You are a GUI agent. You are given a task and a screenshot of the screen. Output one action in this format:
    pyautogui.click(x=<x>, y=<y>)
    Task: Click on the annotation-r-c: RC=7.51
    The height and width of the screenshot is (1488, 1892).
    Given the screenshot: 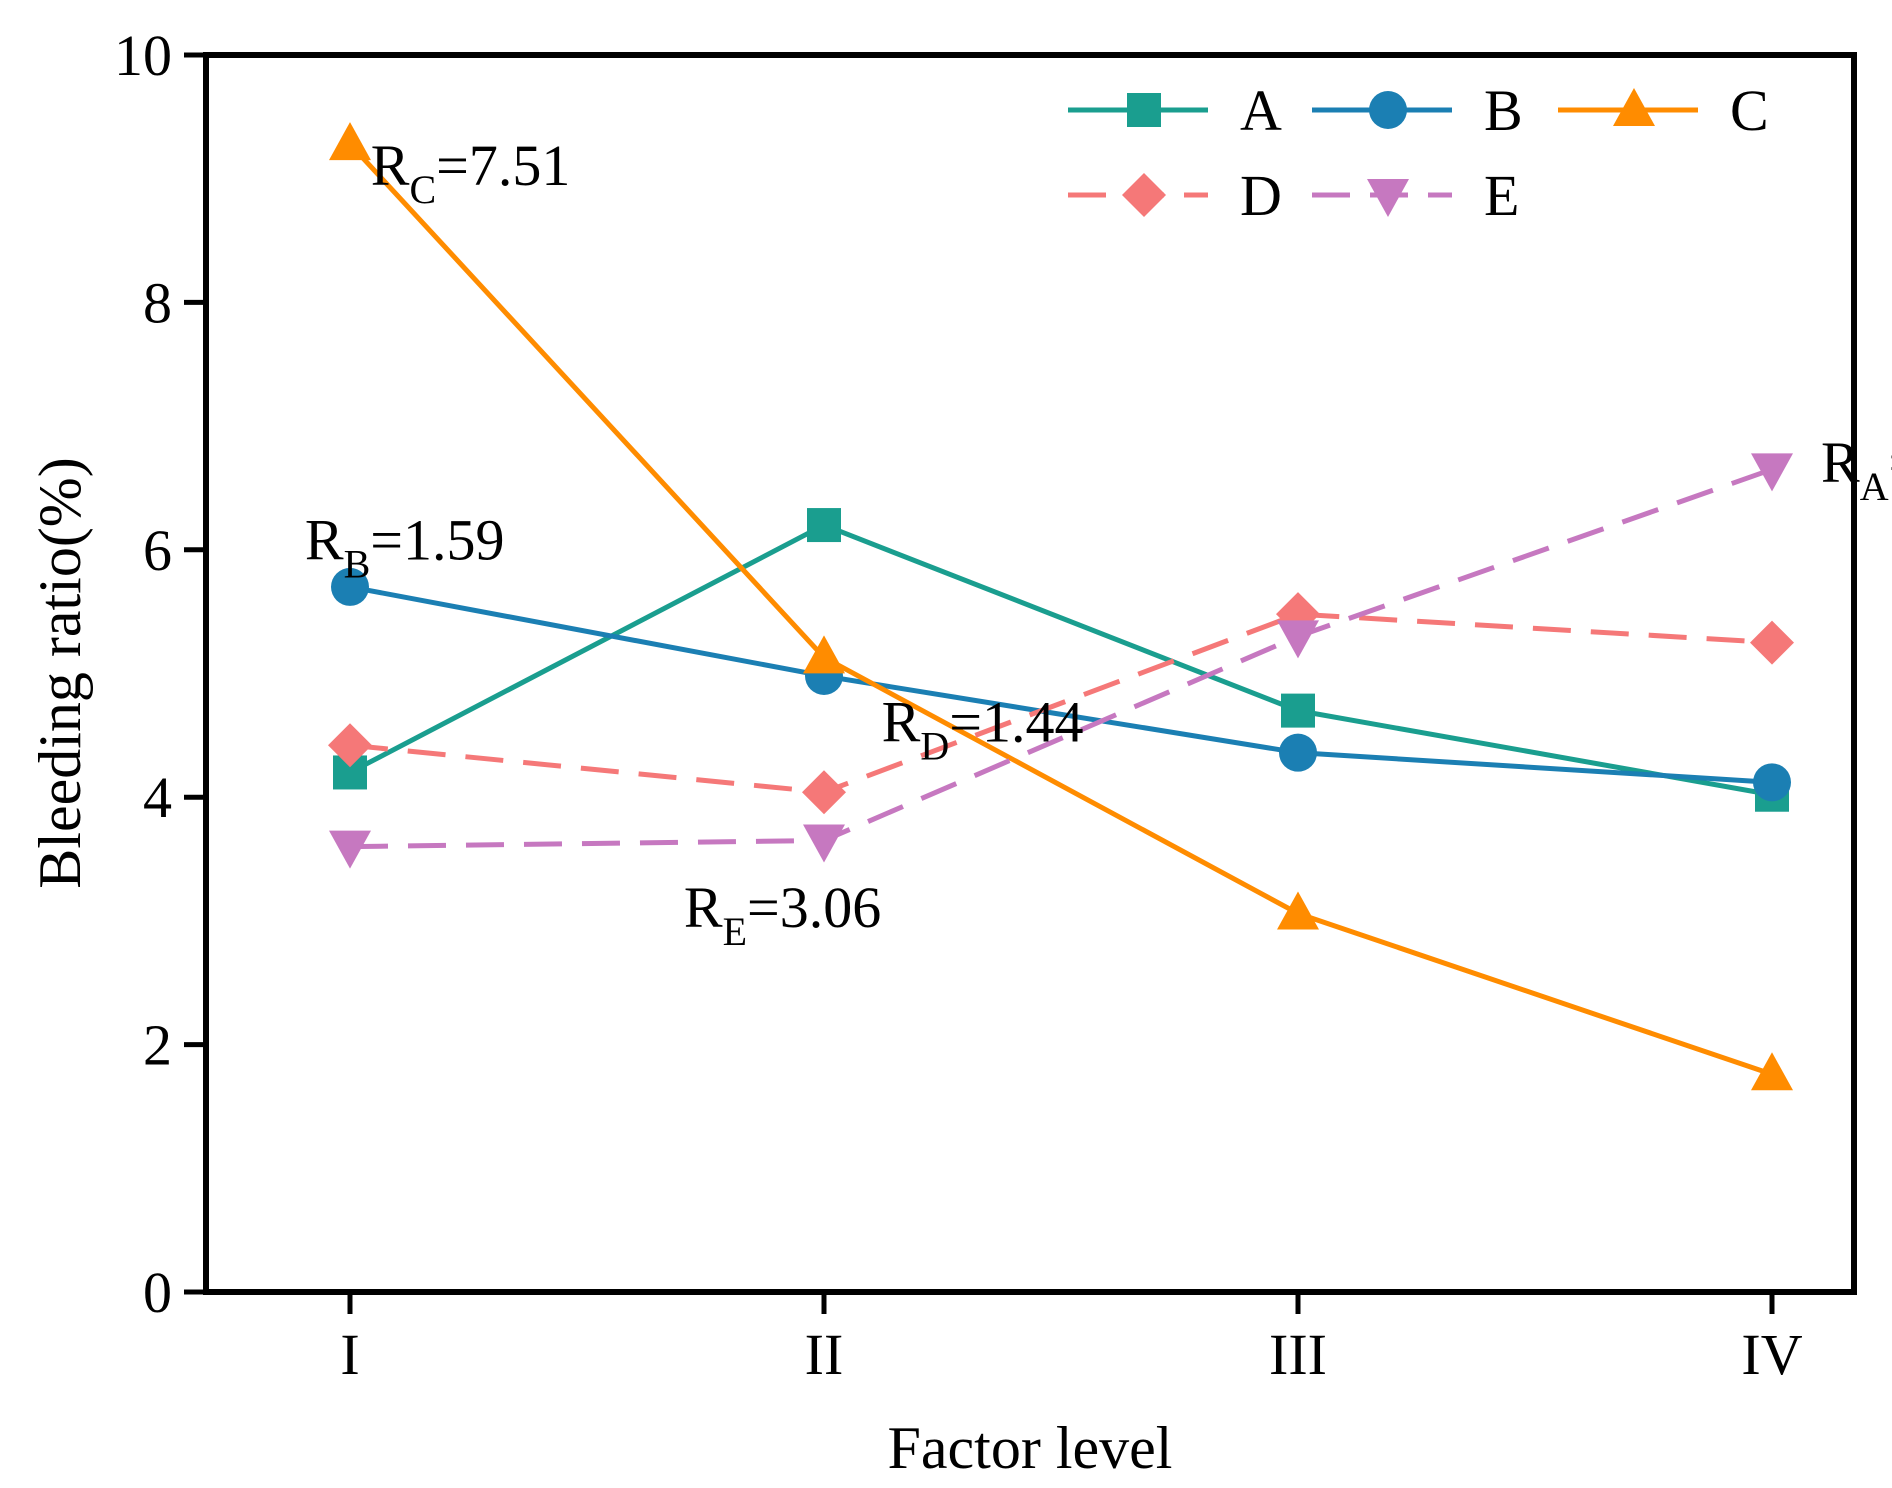 What is the action you would take?
    pyautogui.click(x=471, y=172)
    